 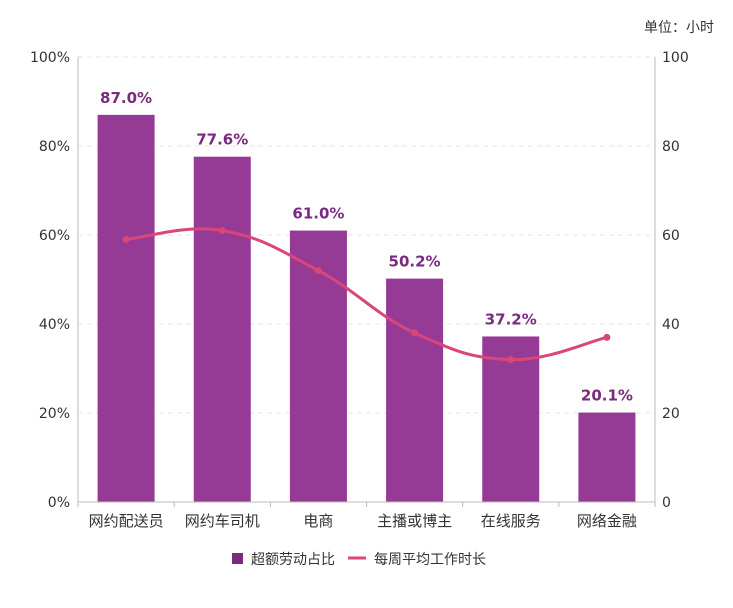 What do you see at coordinates (671, 280) in the screenshot?
I see `right-axis: 0 20 40 60 80 100` at bounding box center [671, 280].